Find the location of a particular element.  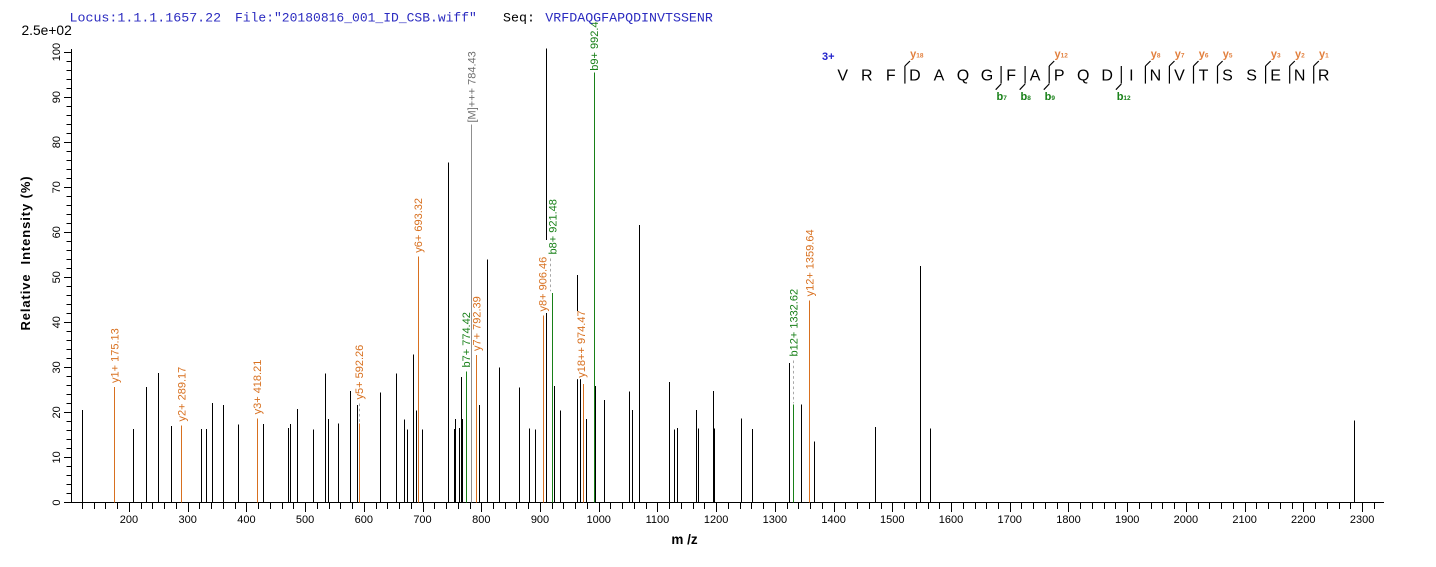

svg-text: y5+ 592.26 is located at coordinates (360, 372).